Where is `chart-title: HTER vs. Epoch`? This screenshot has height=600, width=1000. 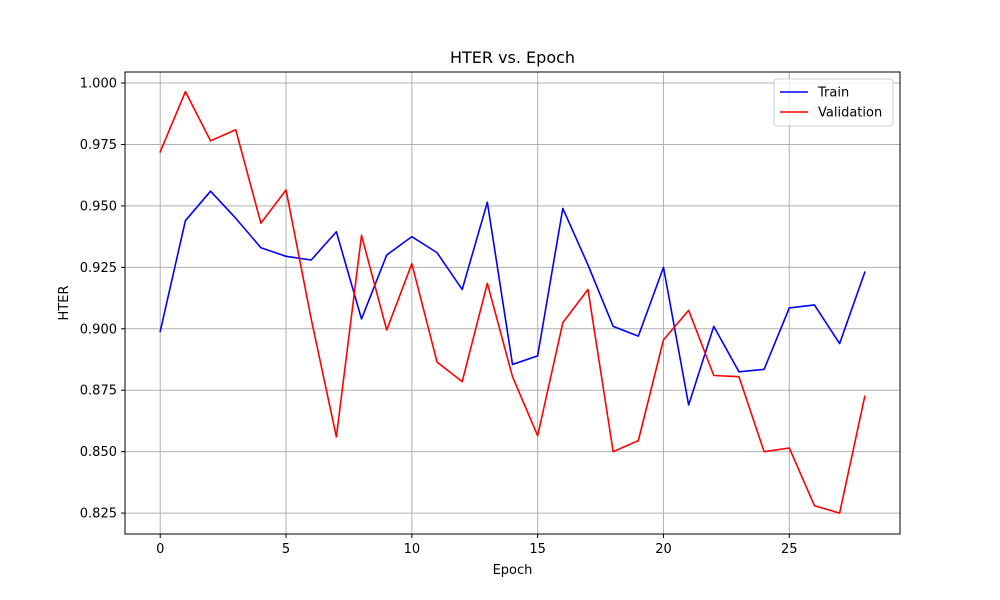 chart-title: HTER vs. Epoch is located at coordinates (512, 57).